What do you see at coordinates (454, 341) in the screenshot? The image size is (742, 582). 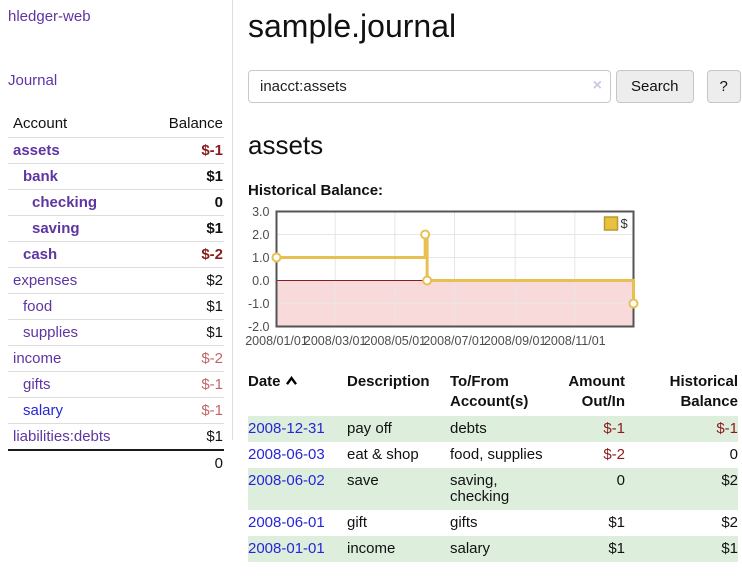 I see `svg-text: 2008/07/01` at bounding box center [454, 341].